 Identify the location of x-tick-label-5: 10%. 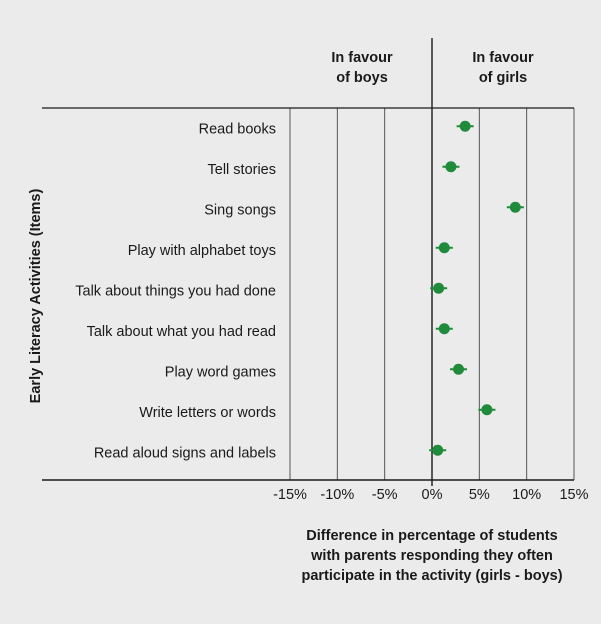
(526, 495).